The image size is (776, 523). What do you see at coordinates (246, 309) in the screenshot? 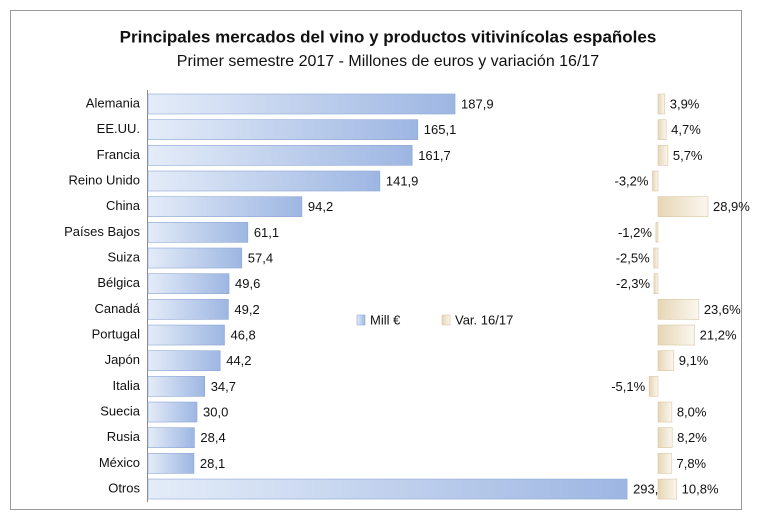
I see `value-label: 49,2` at bounding box center [246, 309].